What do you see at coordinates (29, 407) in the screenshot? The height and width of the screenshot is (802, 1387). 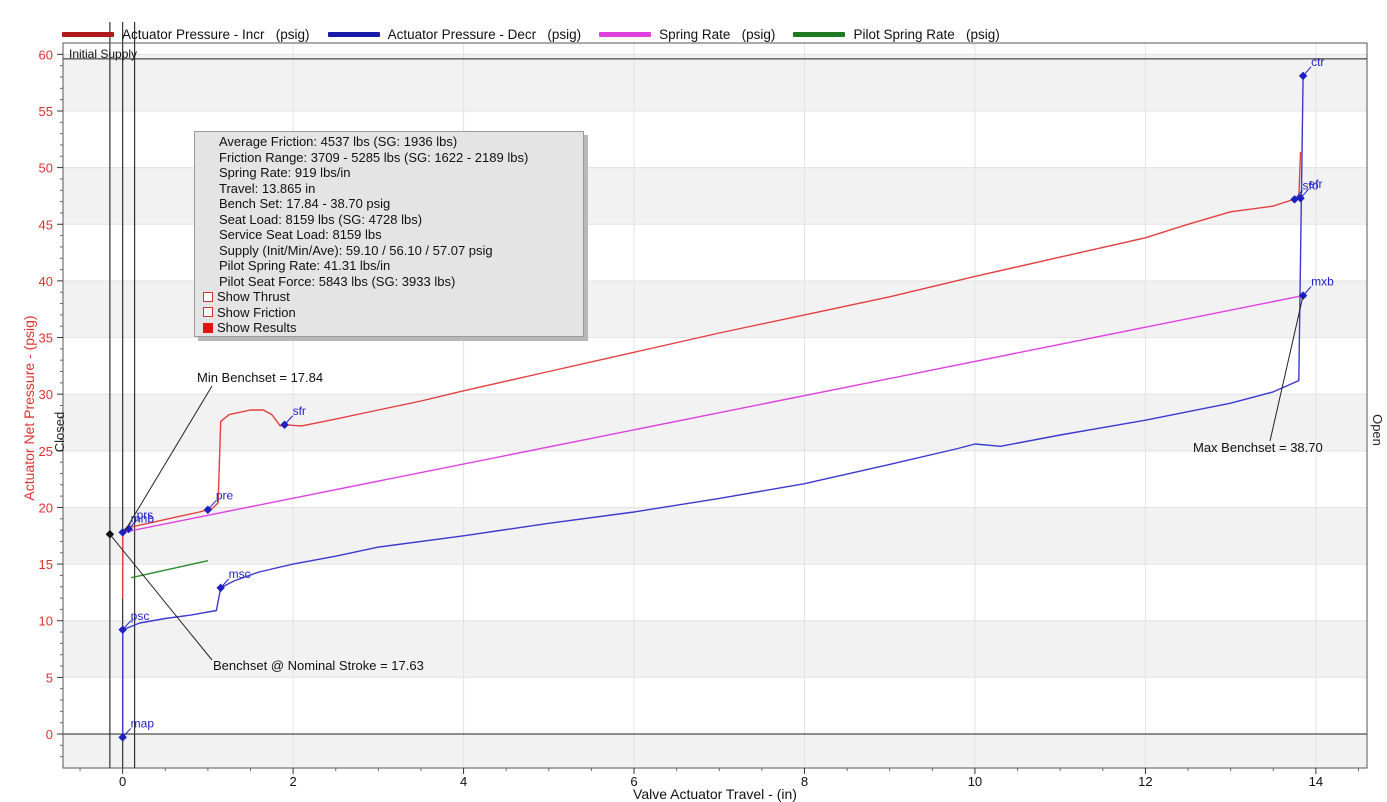 I see `y-axis-label: Actuator Net Pressure - (psig)` at bounding box center [29, 407].